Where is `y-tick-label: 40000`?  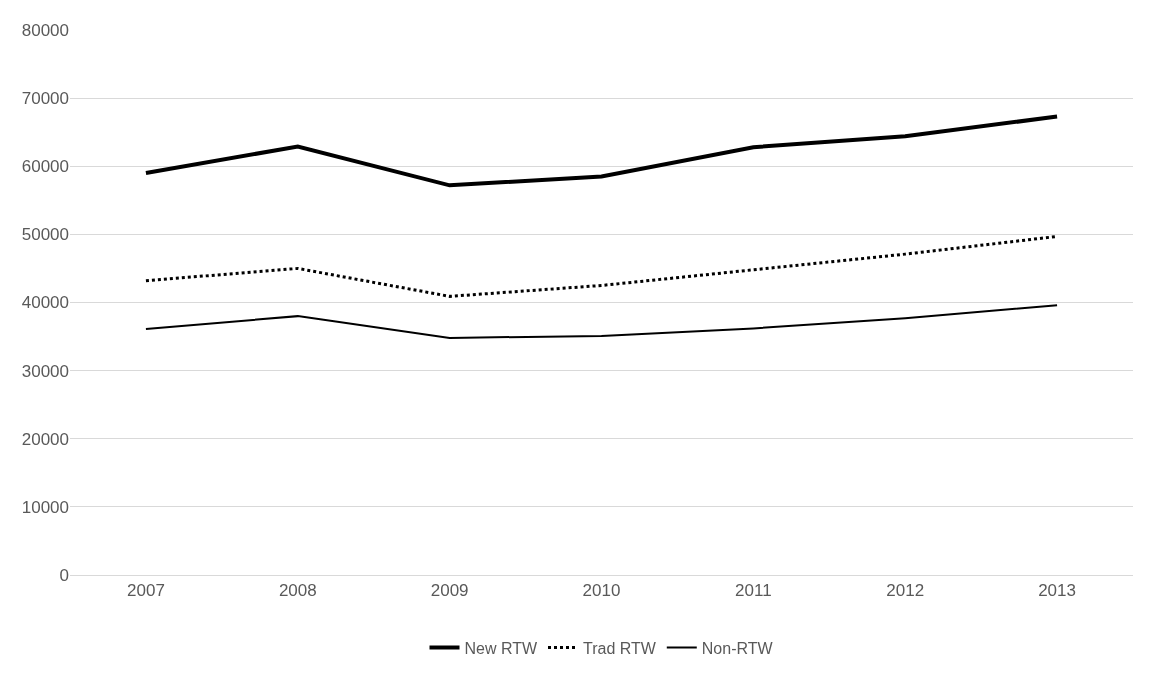
y-tick-label: 40000 is located at coordinates (45, 303).